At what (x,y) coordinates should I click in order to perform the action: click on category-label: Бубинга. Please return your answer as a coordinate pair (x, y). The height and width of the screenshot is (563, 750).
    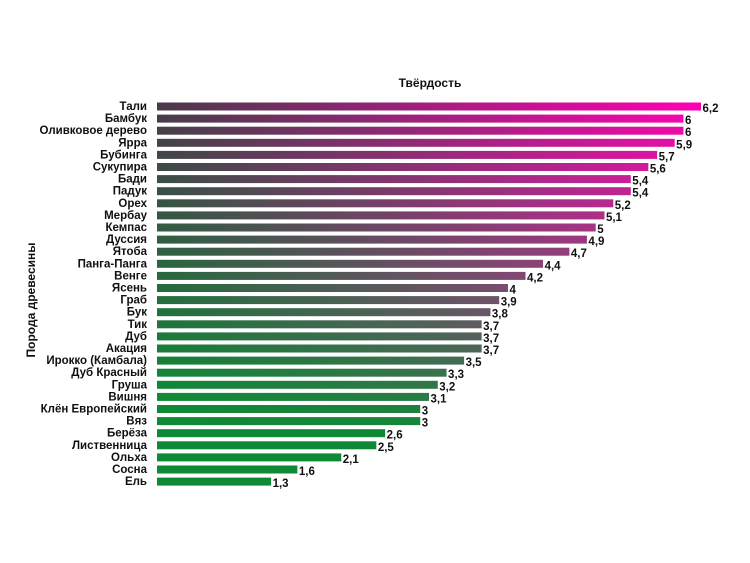
    Looking at the image, I should click on (123, 155).